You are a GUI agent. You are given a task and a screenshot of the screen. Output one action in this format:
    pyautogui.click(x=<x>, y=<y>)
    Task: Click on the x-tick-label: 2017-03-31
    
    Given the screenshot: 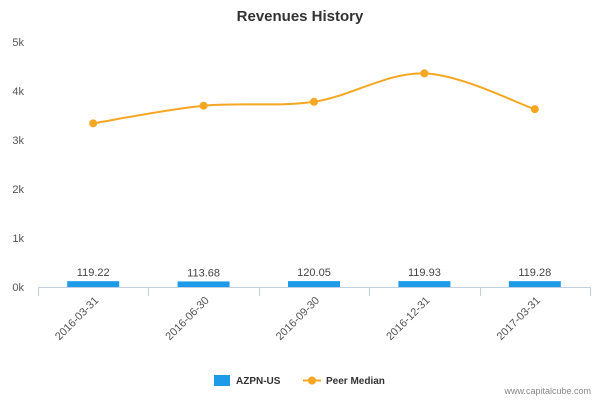 What is the action you would take?
    pyautogui.click(x=519, y=319)
    